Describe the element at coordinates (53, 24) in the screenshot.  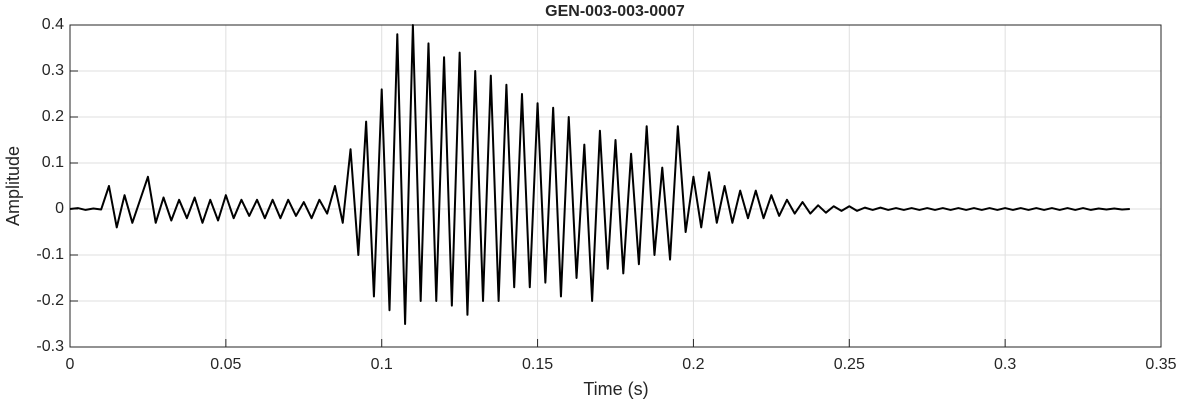
I see `y-tick-label: 0.4` at that location.